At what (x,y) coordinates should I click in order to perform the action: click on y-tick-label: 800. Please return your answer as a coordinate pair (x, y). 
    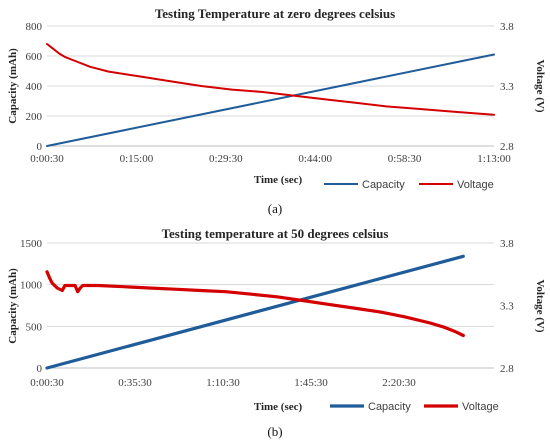
    Looking at the image, I should click on (34, 27).